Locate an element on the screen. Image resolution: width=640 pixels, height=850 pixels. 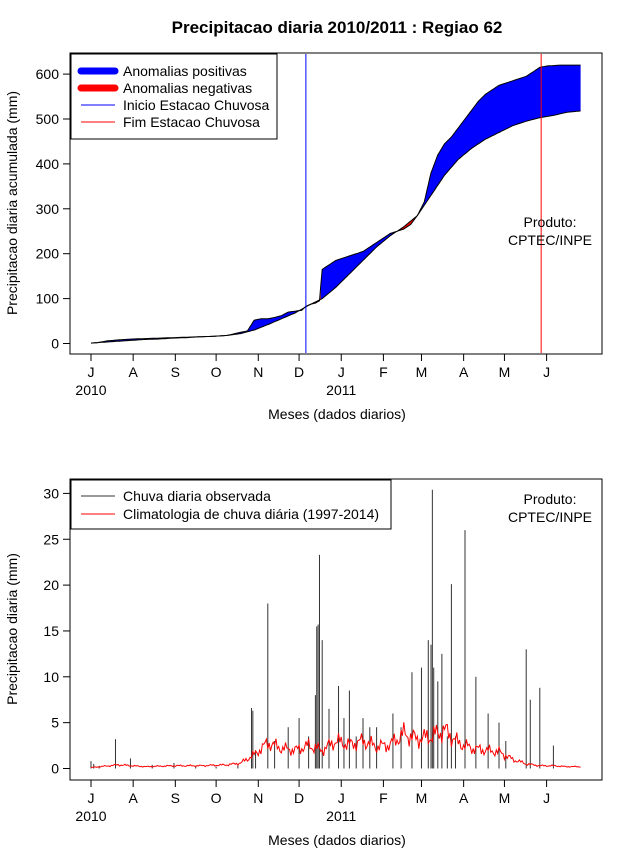
top-y-tick-label: 200 is located at coordinates (48, 254).